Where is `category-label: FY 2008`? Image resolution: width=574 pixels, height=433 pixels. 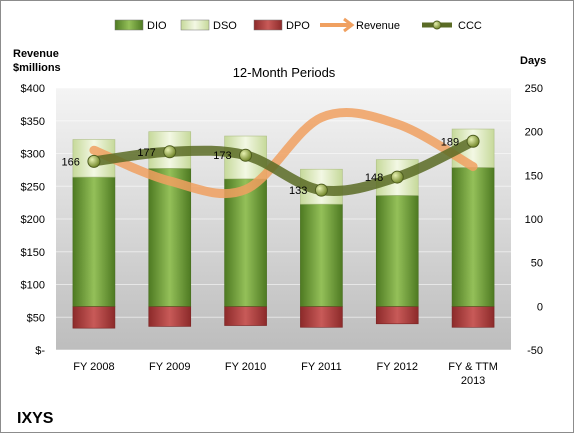 category-label: FY 2008 is located at coordinates (93, 367).